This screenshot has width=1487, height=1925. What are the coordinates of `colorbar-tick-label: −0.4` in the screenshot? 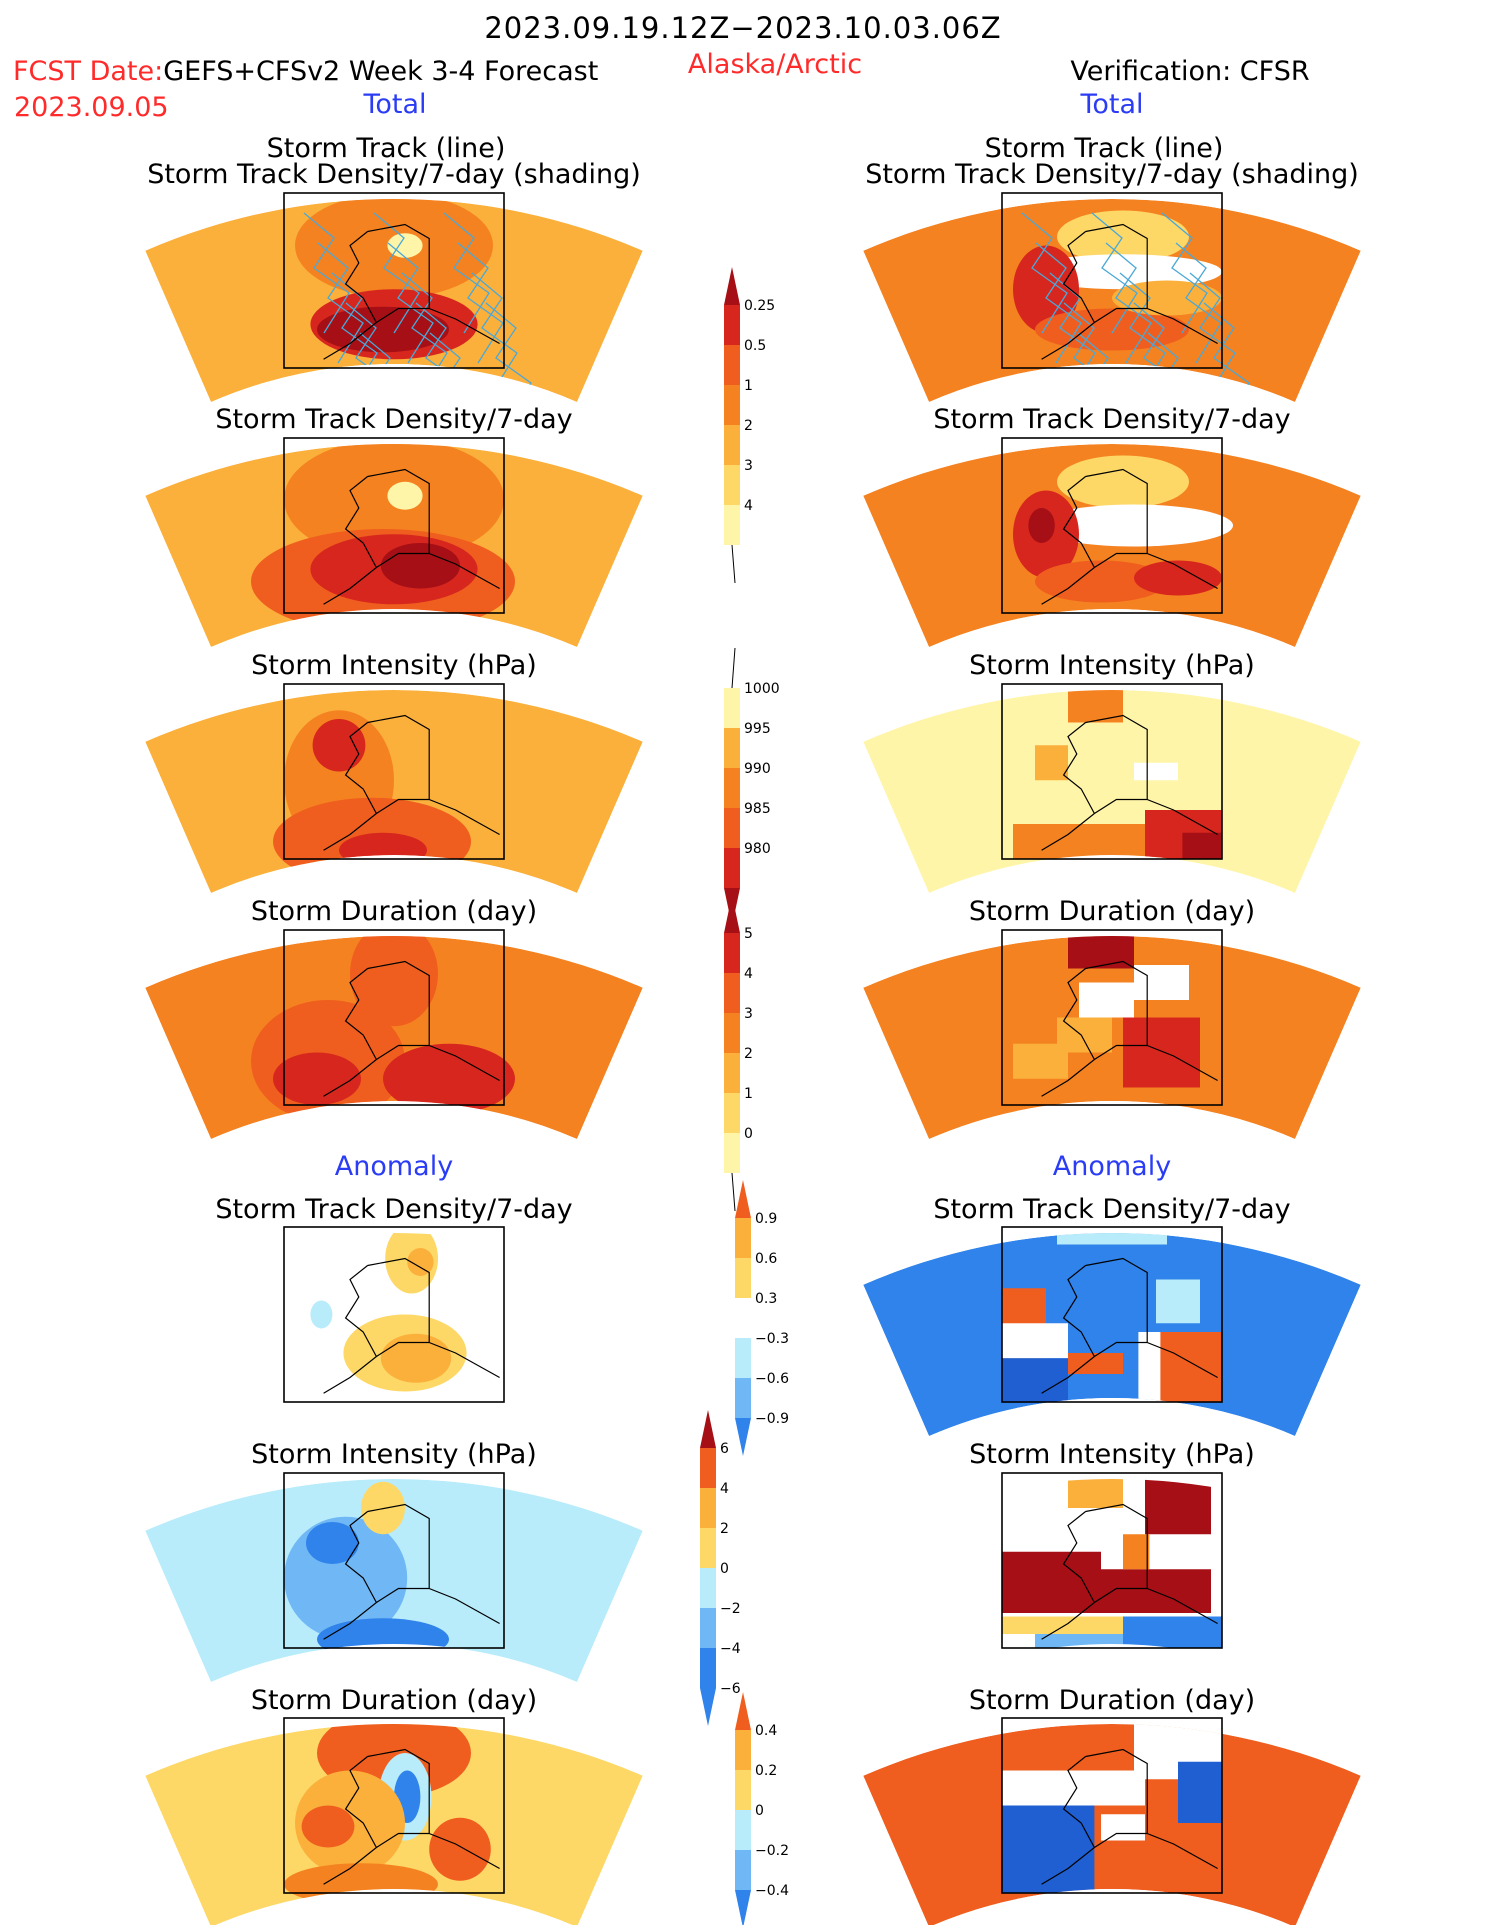 It's located at (772, 1891).